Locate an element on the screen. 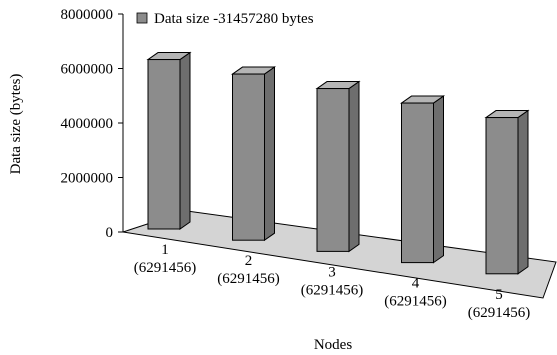  x-axis-label: Nodes is located at coordinates (333, 345).